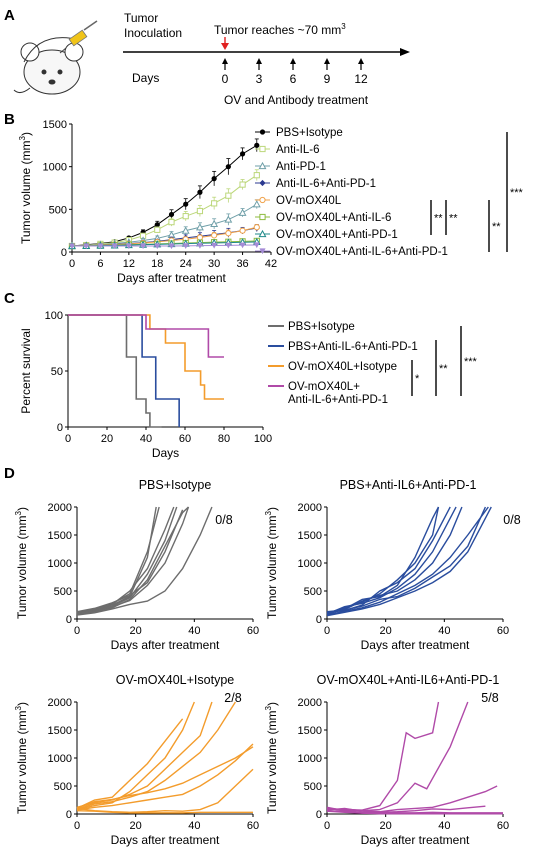  Describe the element at coordinates (232, 698) in the screenshot. I see `tumor-free-count: 2/8` at that location.